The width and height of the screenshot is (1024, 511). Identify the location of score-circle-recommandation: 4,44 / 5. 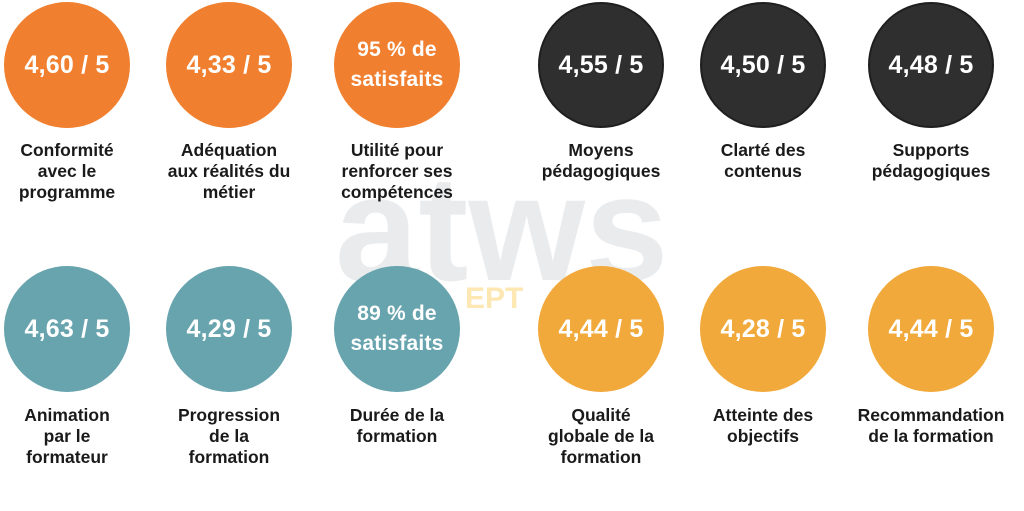
(931, 329).